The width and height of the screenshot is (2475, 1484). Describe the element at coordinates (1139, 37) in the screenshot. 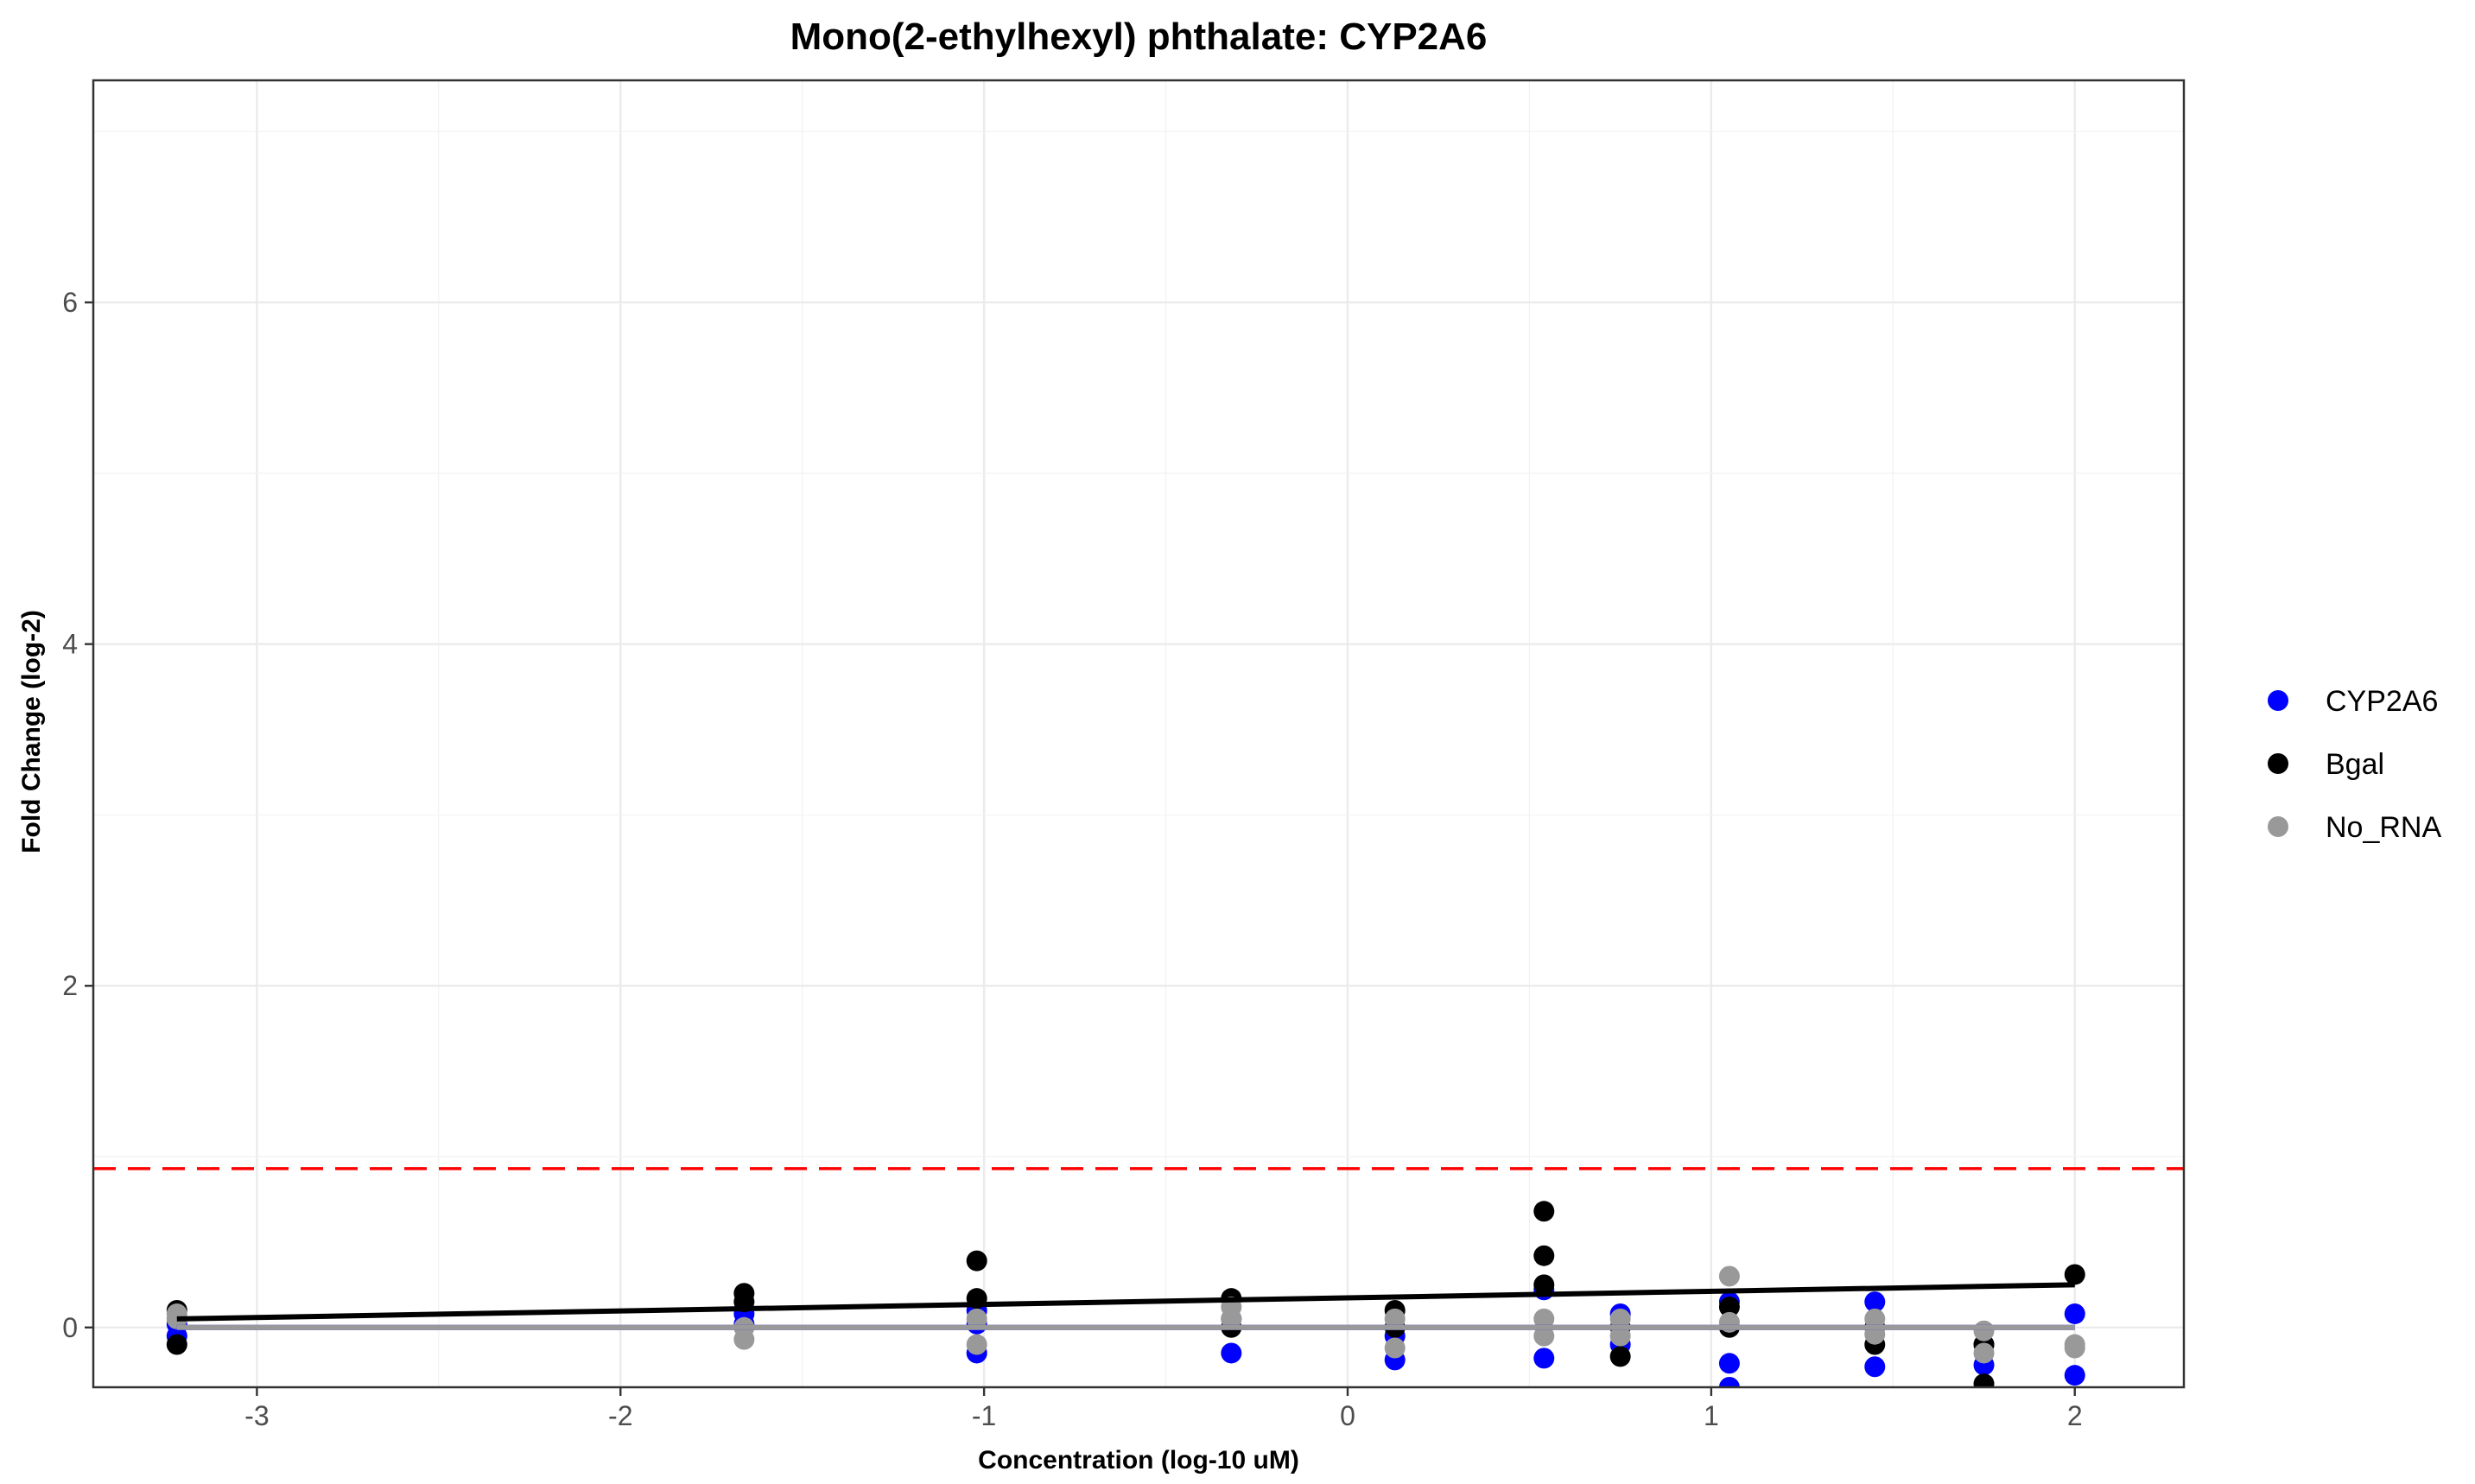

I see `chart-title: Mono(2-ethylhexyl) phthalate: CYP2A6` at that location.